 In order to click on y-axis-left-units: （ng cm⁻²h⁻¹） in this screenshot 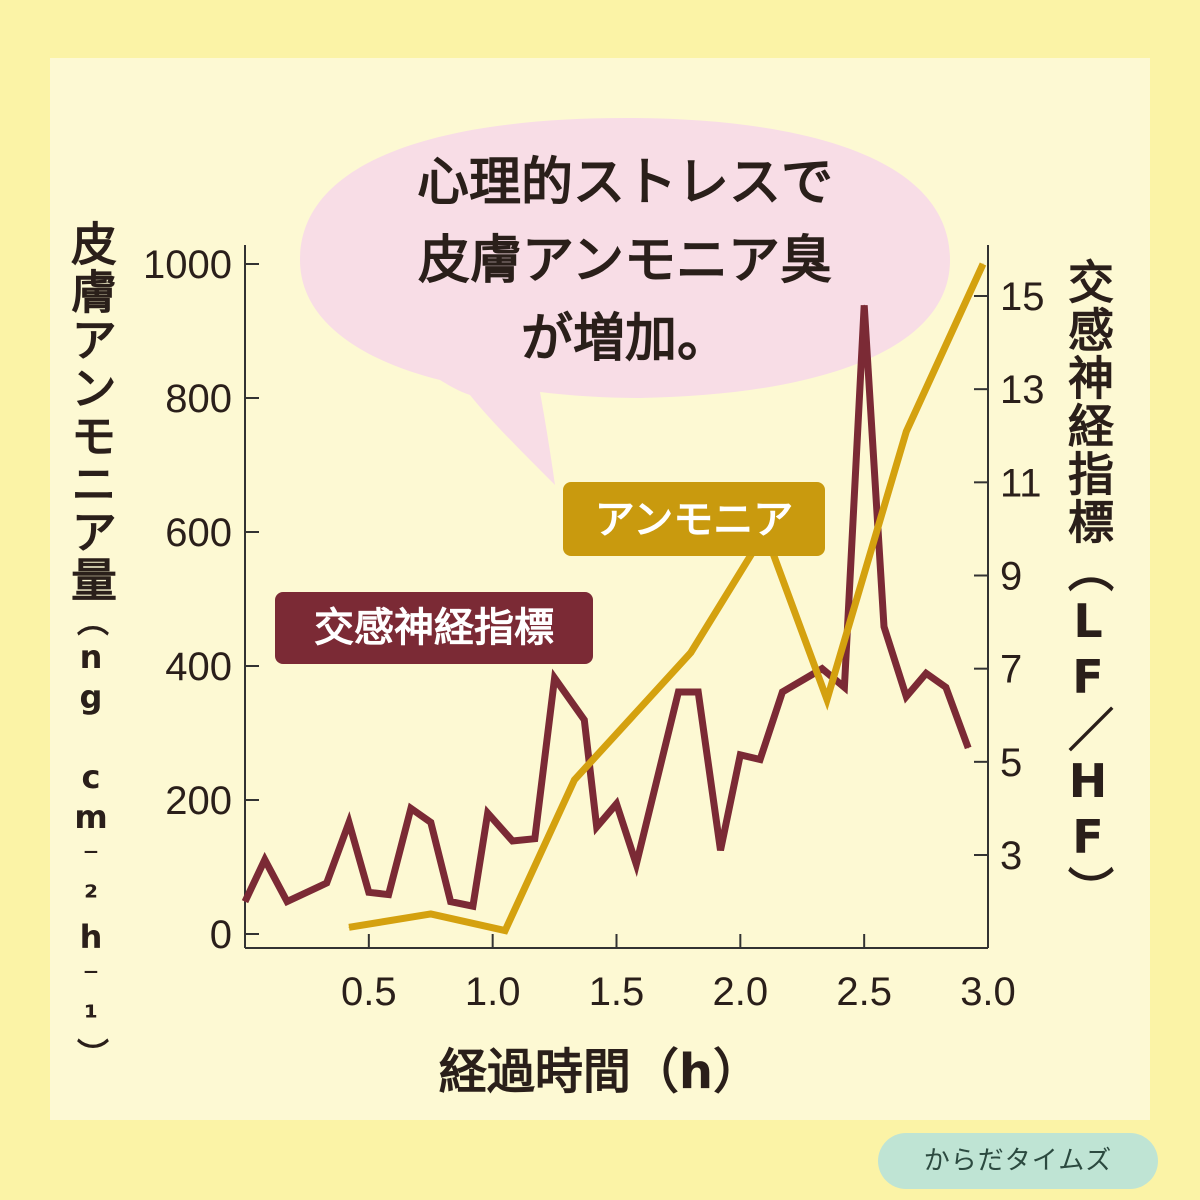, I will do `click(91, 838)`.